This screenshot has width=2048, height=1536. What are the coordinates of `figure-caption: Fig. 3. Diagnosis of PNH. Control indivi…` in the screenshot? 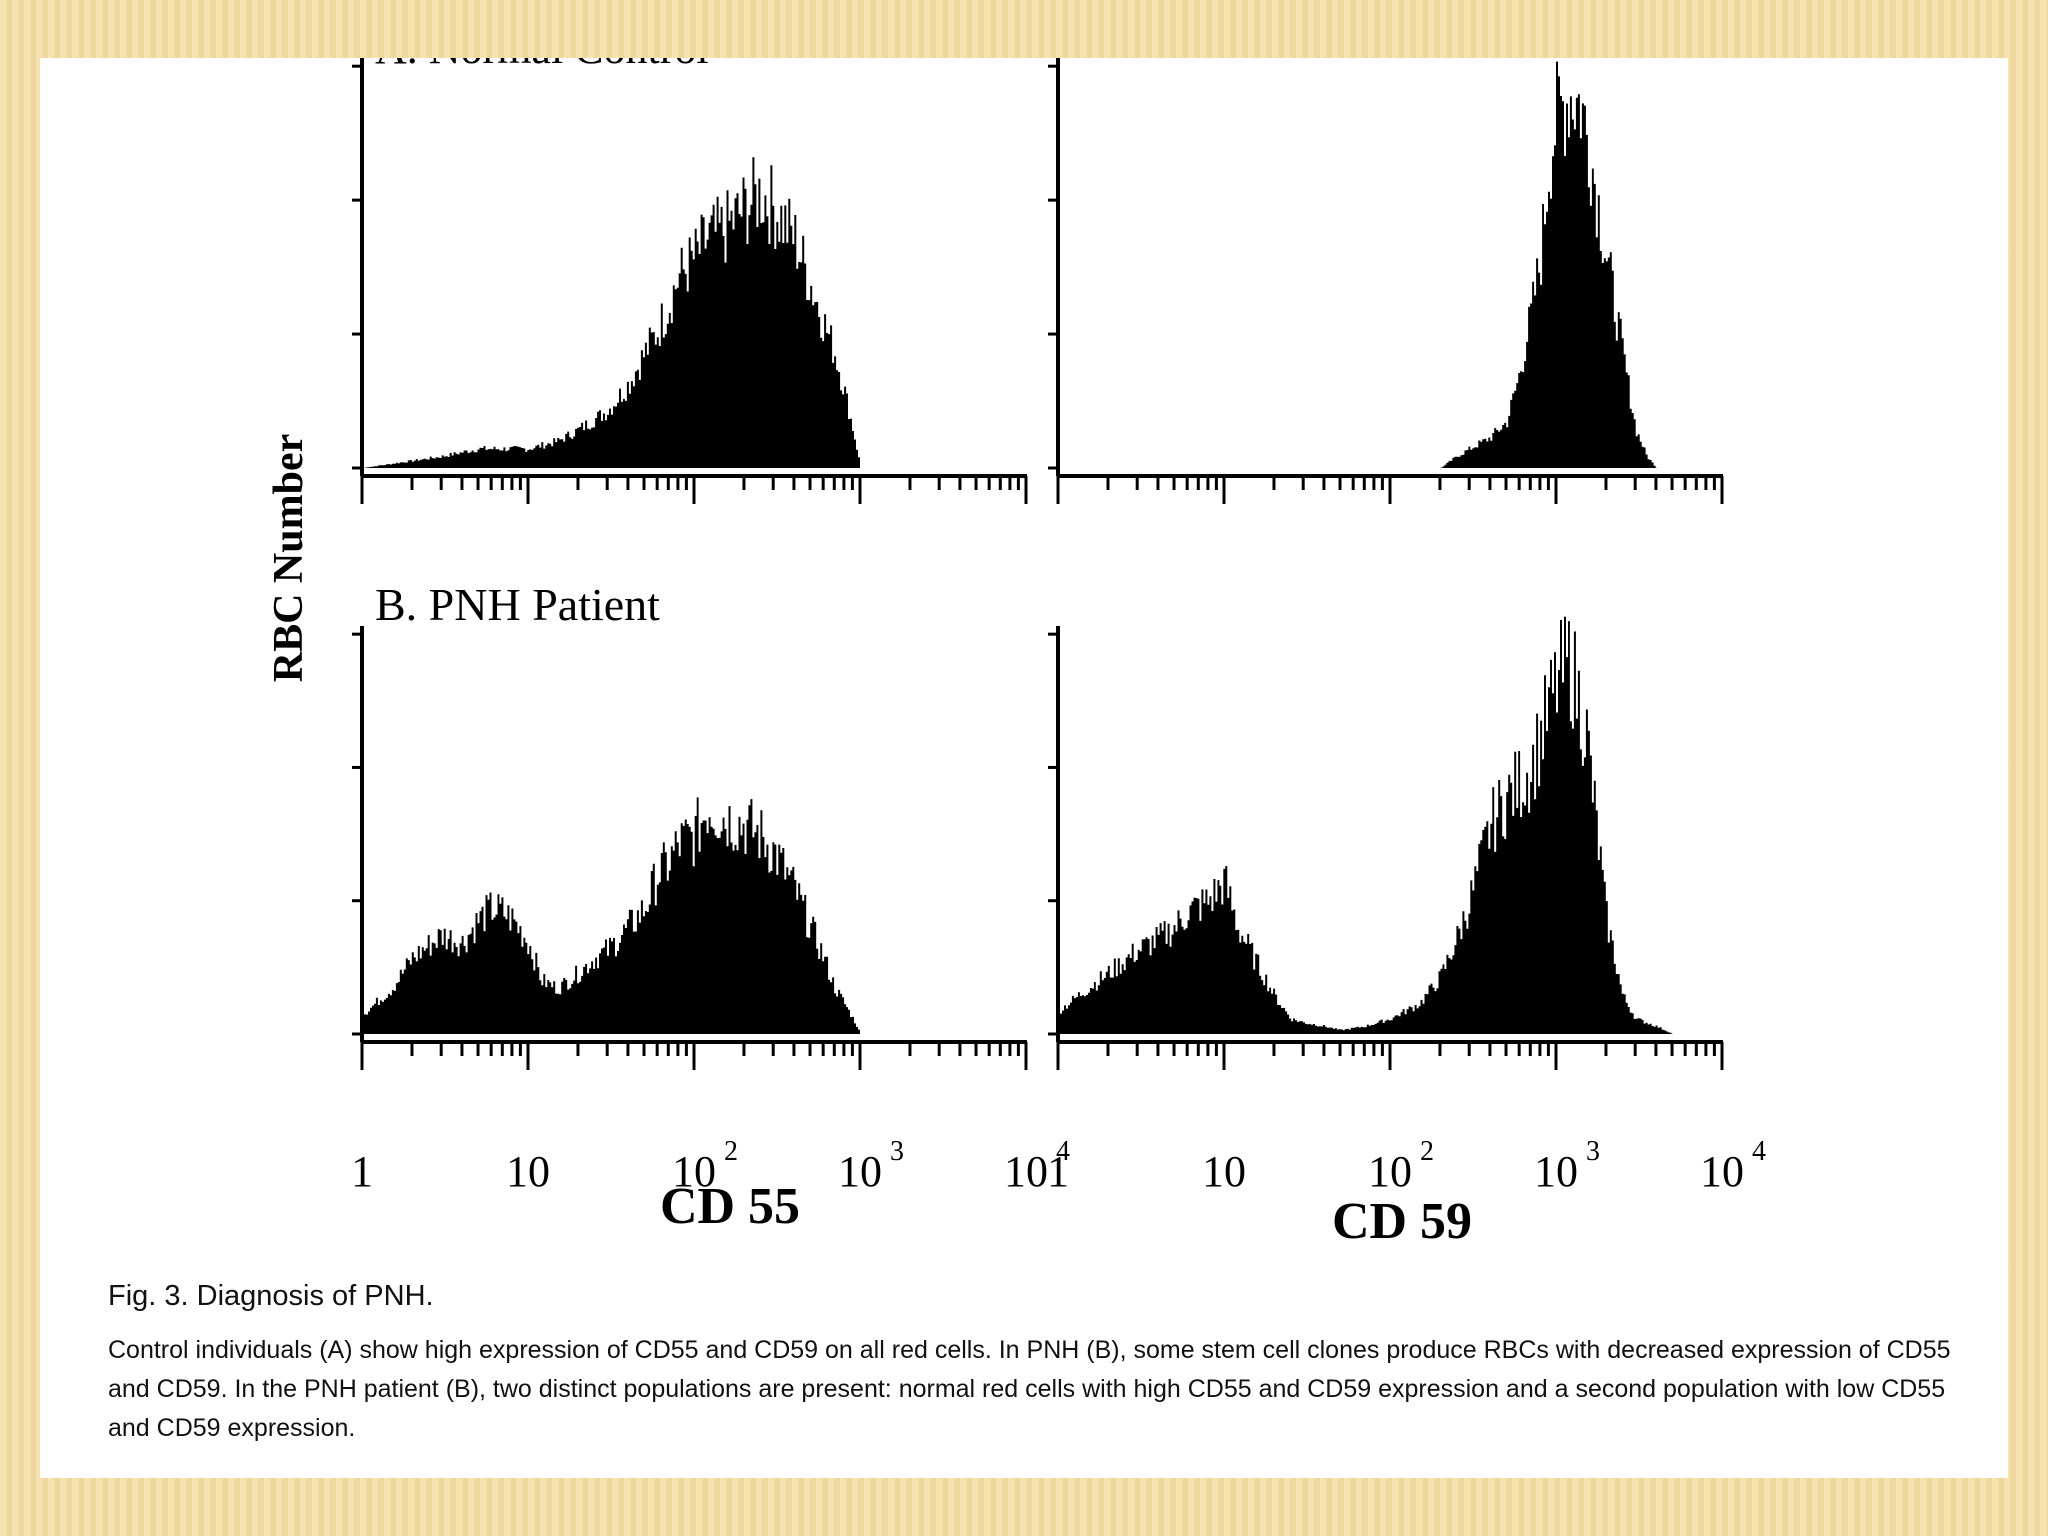 It's located at (1033, 1364).